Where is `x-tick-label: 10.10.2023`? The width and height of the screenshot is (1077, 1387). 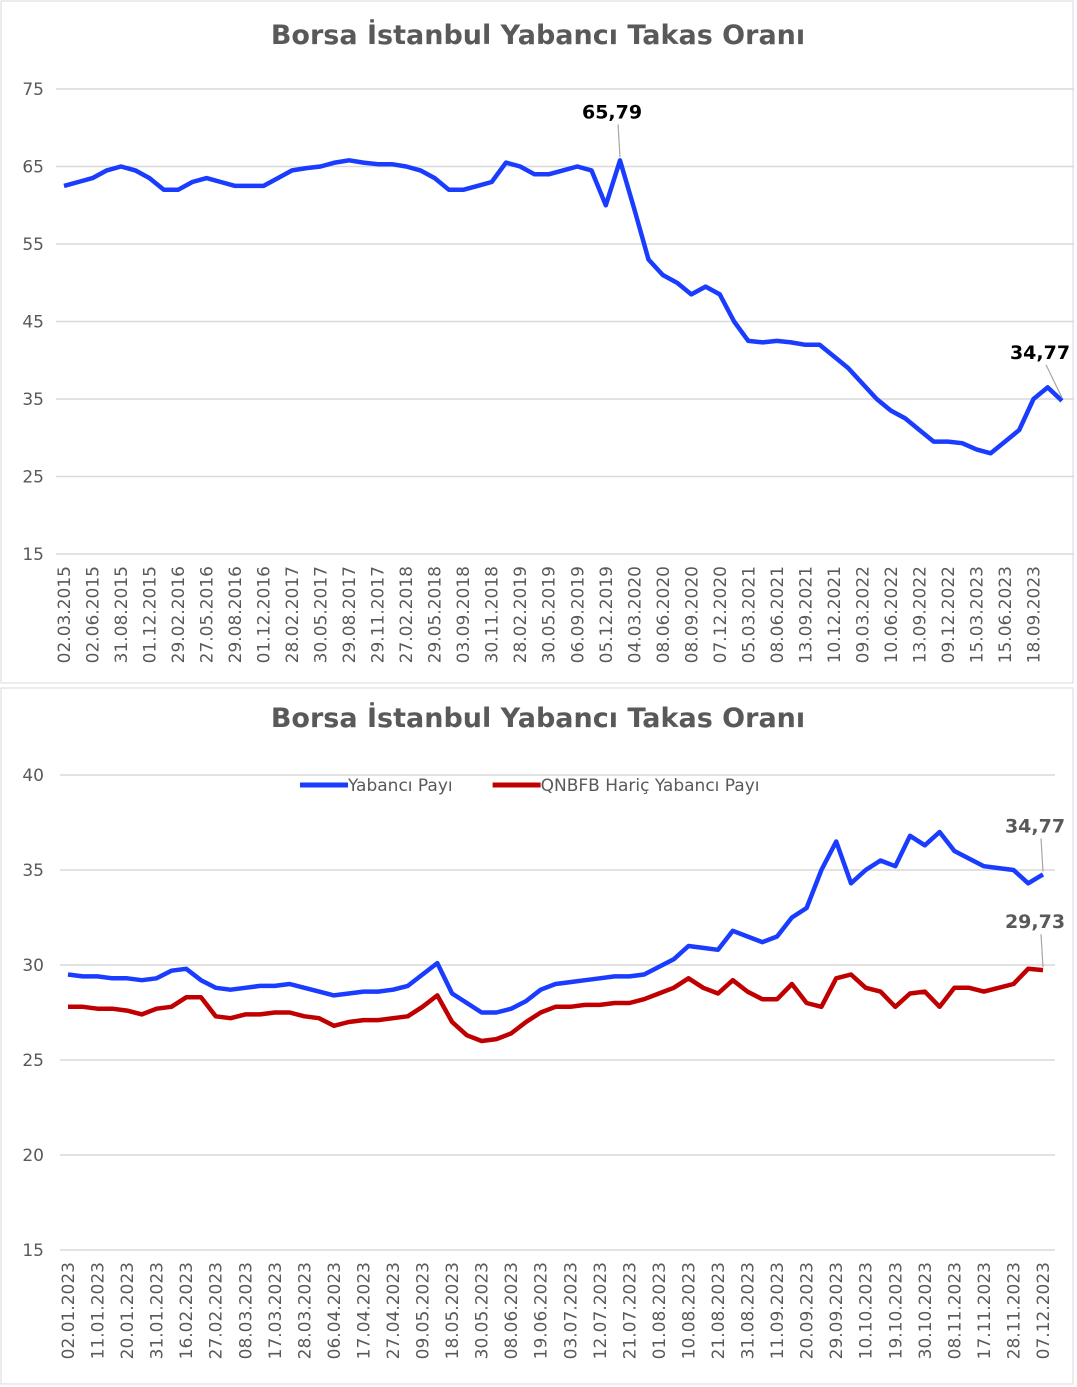 x-tick-label: 10.10.2023 is located at coordinates (867, 1310).